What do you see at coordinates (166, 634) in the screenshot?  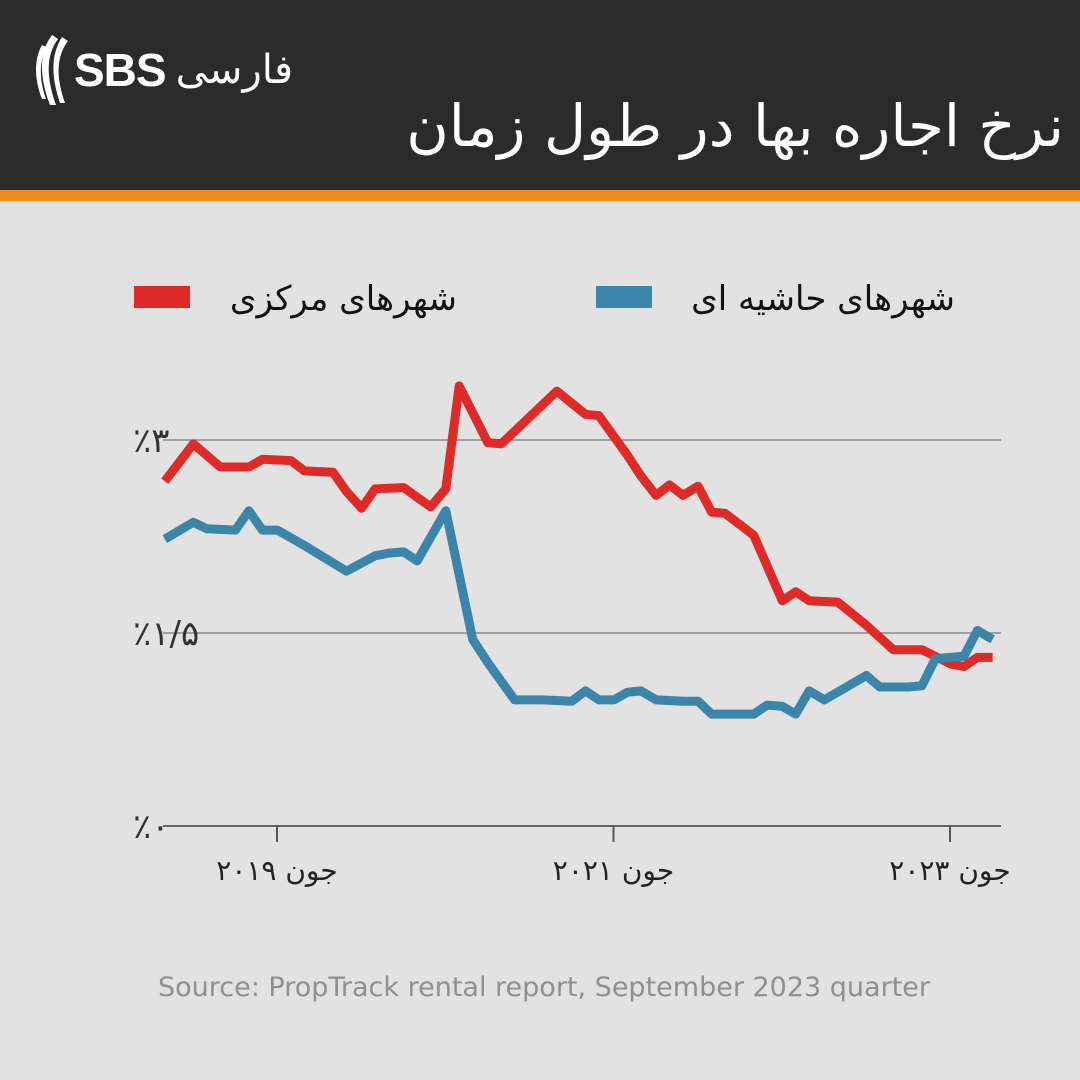 I see `y-tick-label: ٪۱/۵` at bounding box center [166, 634].